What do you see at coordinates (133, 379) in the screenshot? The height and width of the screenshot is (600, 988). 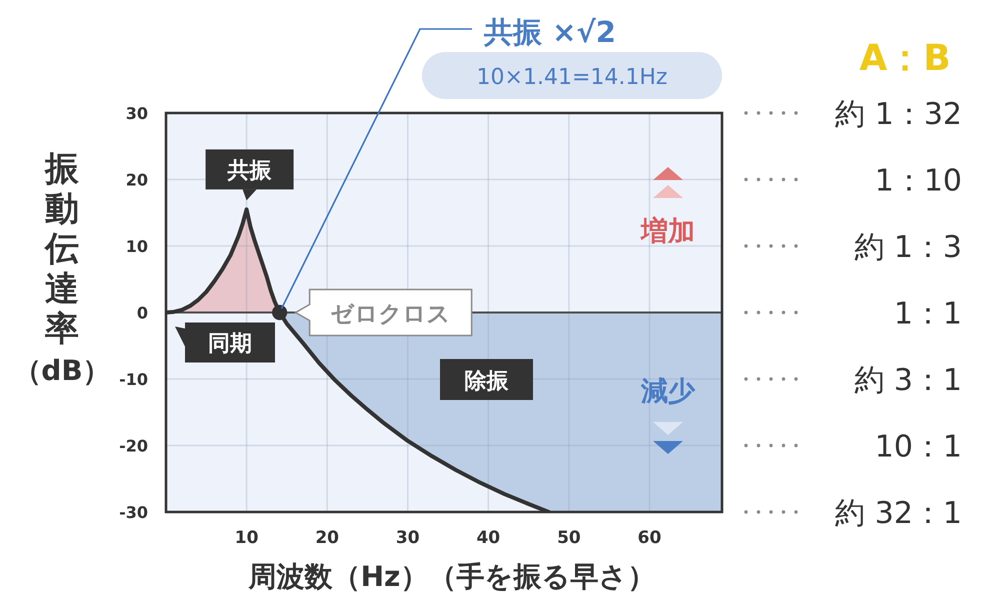 I see `y-tick-label: -10` at bounding box center [133, 379].